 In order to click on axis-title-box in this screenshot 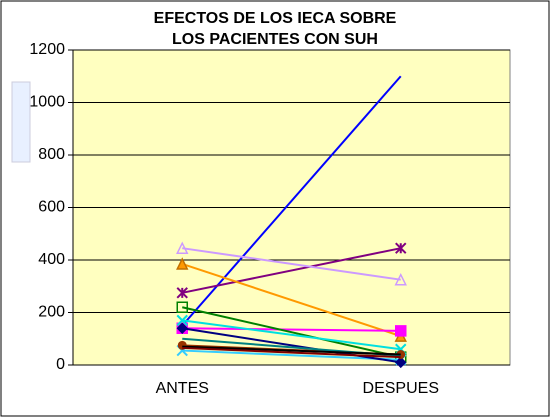, I will do `click(21, 122)`.